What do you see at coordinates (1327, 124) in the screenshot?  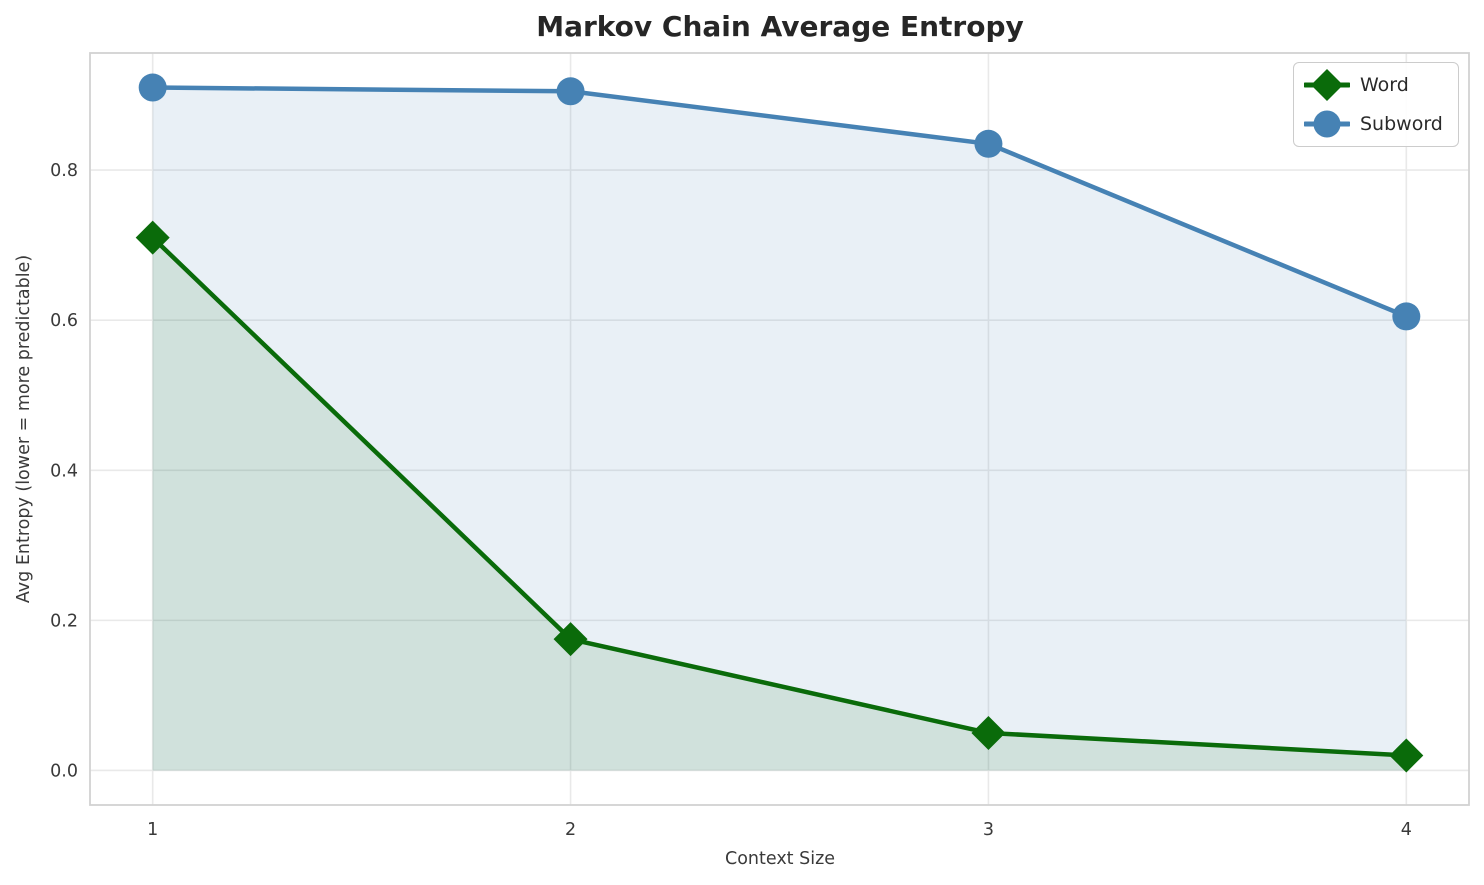 I see `subword-legend-marker-icon` at bounding box center [1327, 124].